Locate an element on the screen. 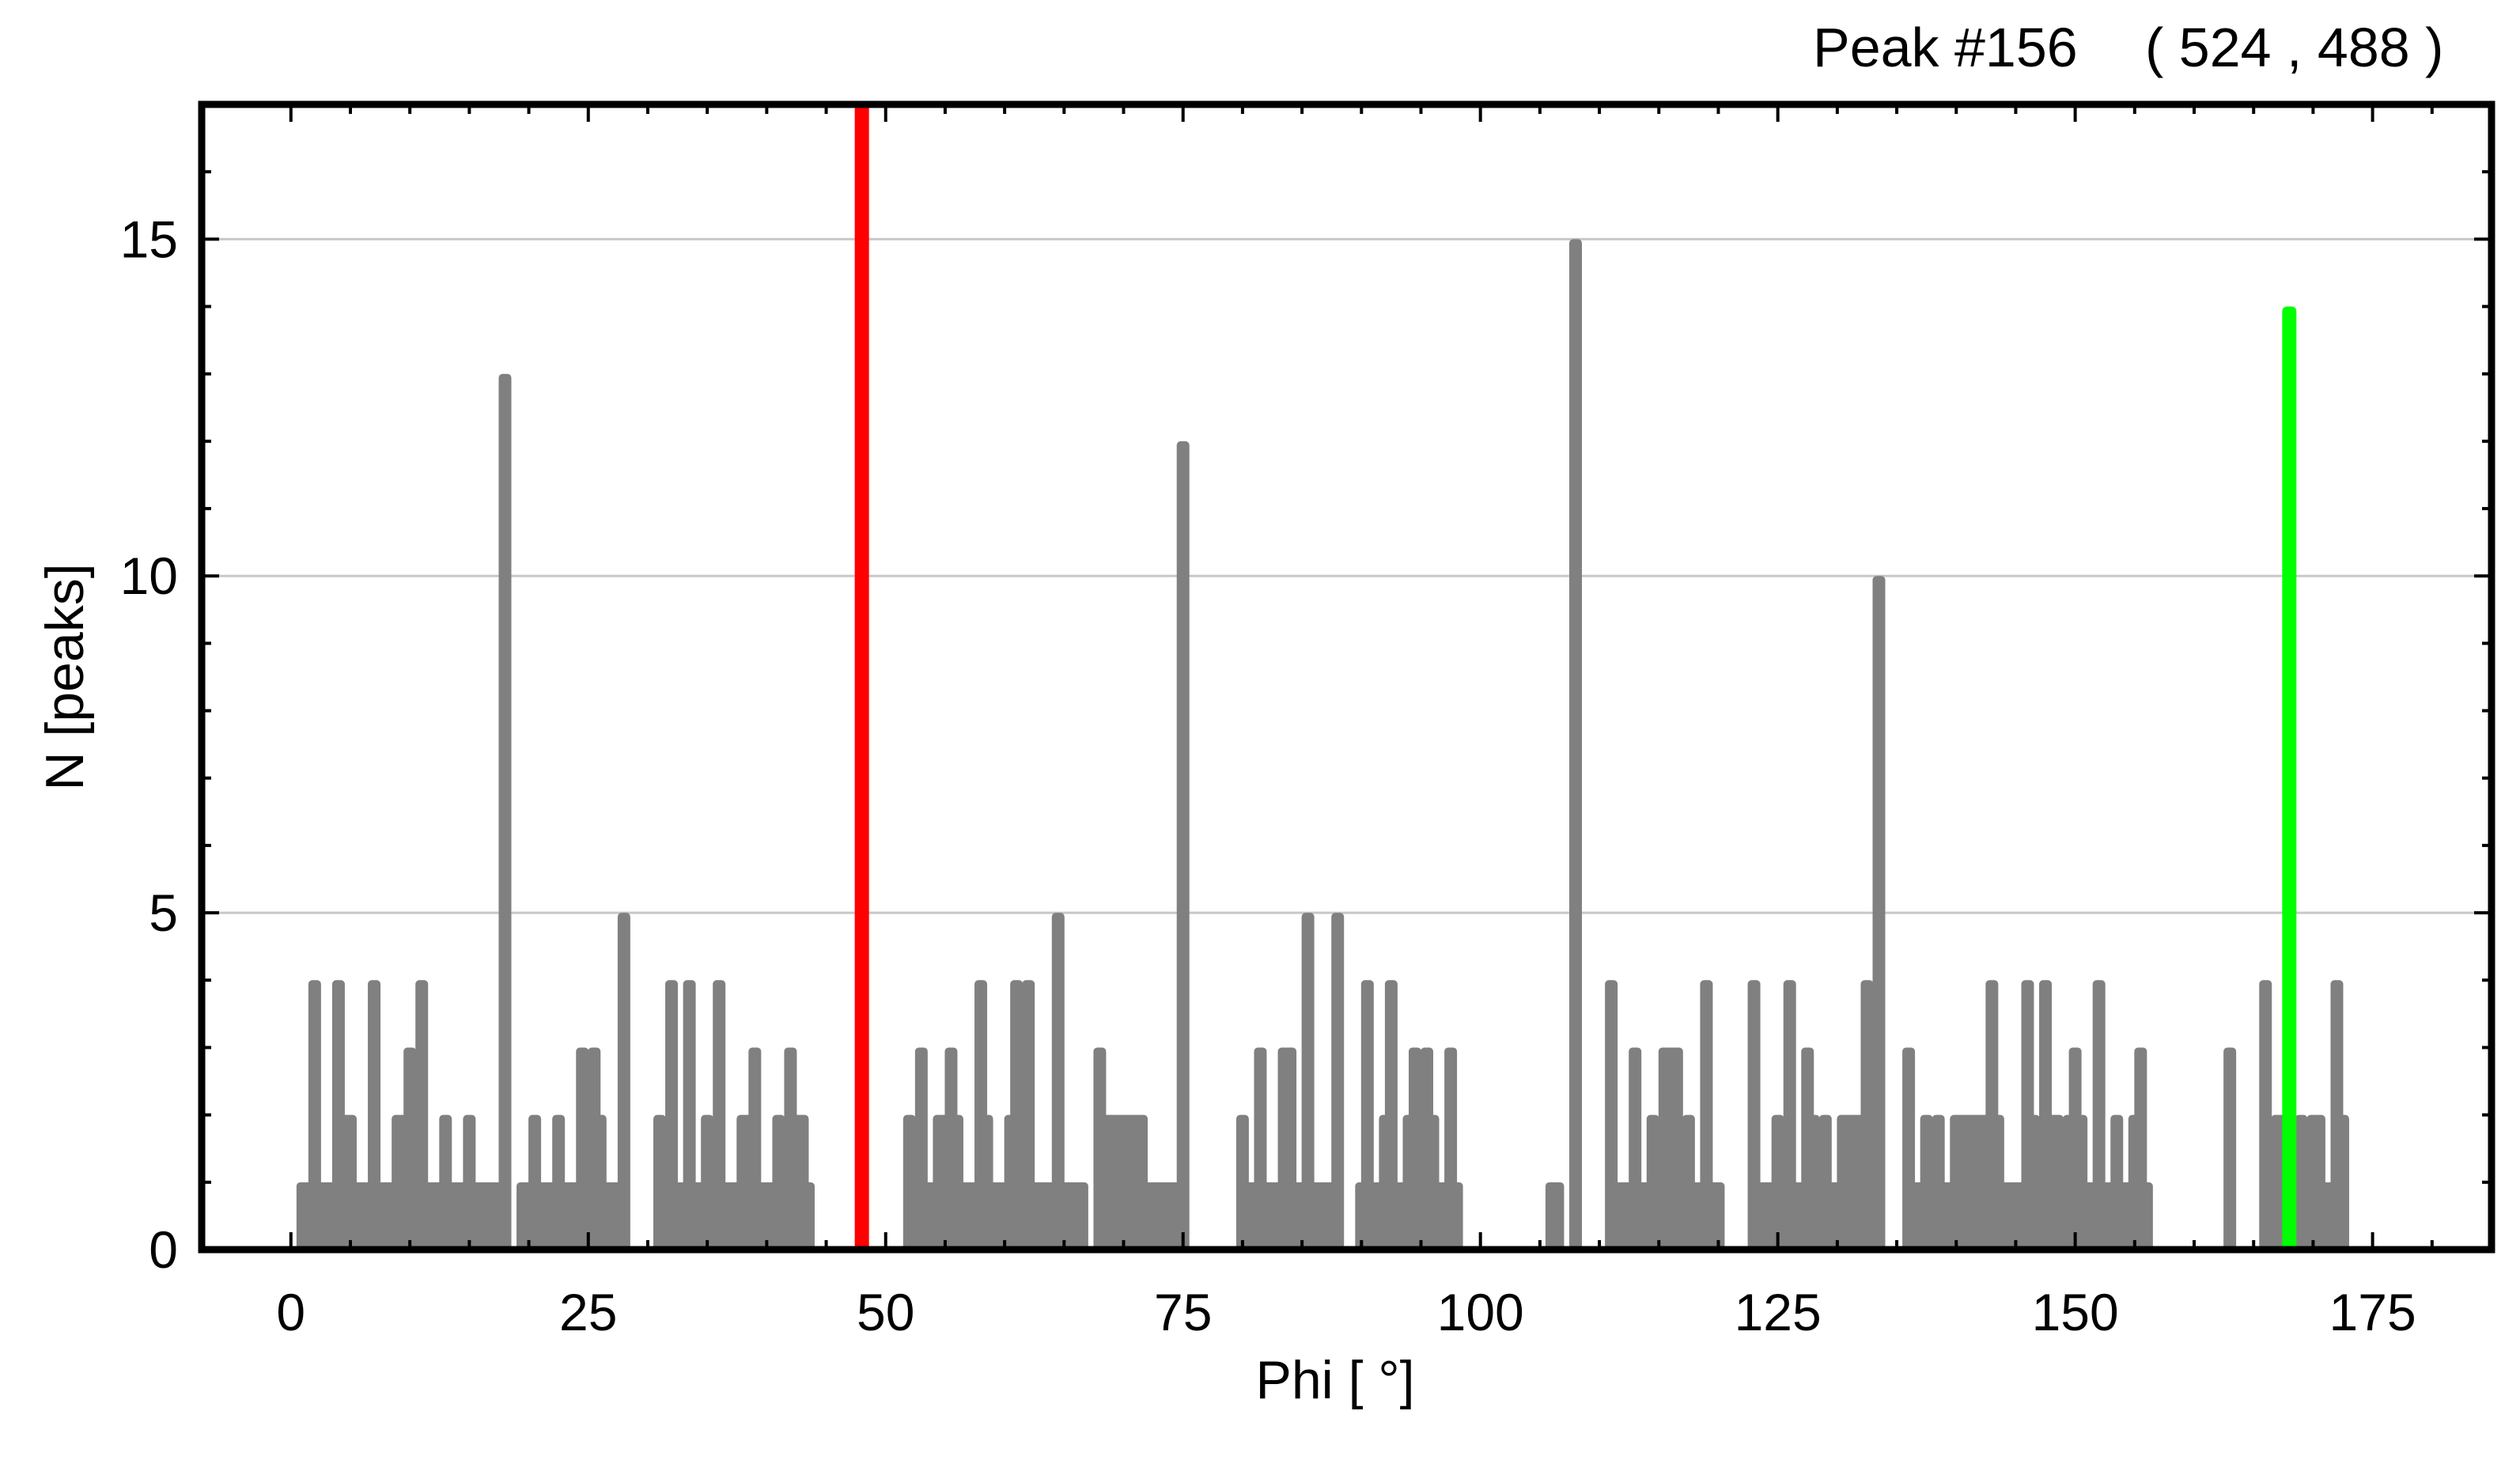 This screenshot has width=2520, height=1460. x-tick-label: 75 is located at coordinates (1183, 1312).